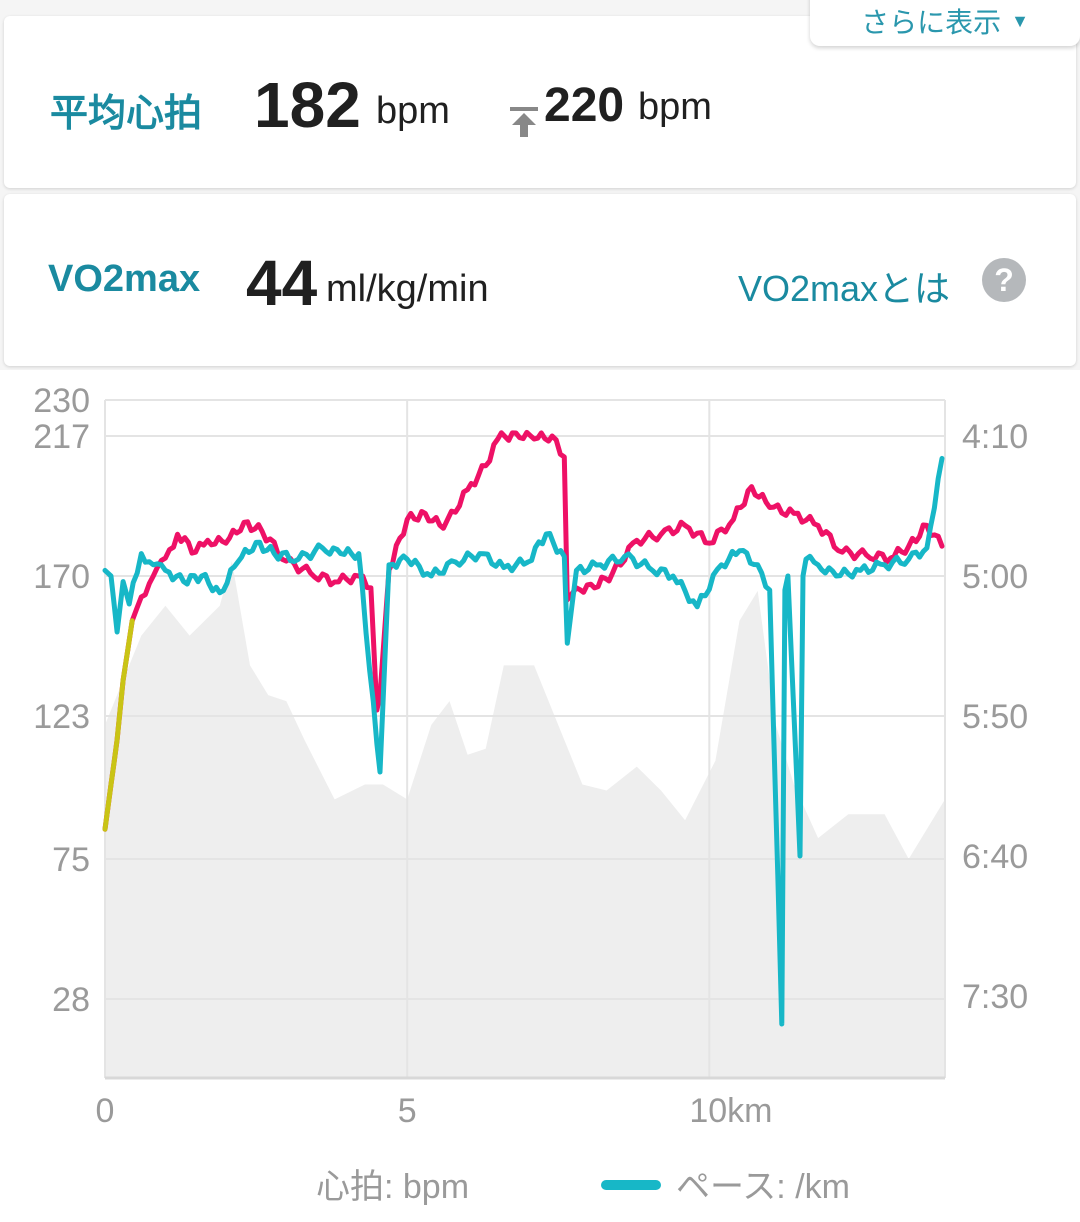 This screenshot has height=1222, width=1080. What do you see at coordinates (995, 437) in the screenshot?
I see `right-axis-tick-label: 4:10` at bounding box center [995, 437].